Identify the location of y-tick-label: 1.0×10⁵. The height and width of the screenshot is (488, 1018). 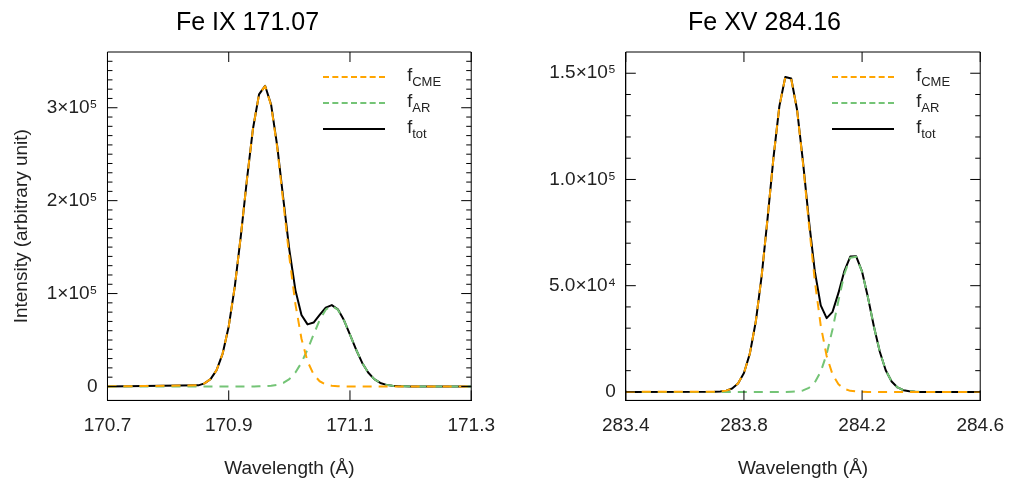
(582, 178).